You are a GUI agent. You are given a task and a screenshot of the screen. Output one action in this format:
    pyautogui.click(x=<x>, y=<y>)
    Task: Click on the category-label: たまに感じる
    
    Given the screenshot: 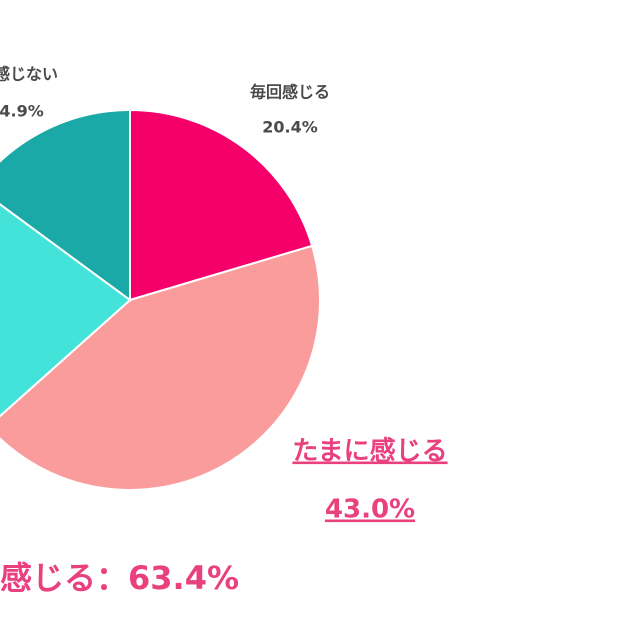 What is the action you would take?
    pyautogui.click(x=369, y=452)
    